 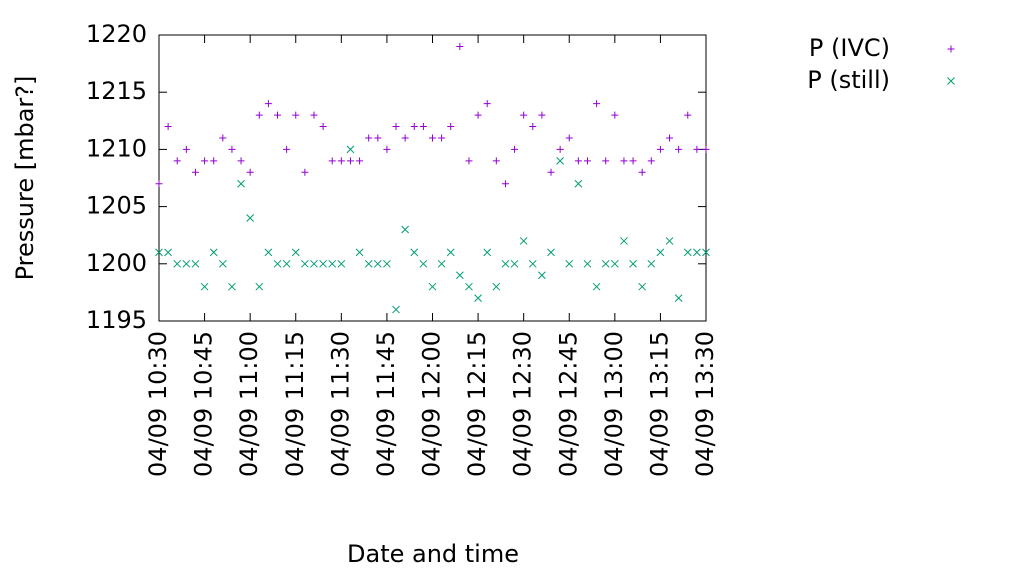 What do you see at coordinates (116, 263) in the screenshot?
I see `y-tick-label: 1200` at bounding box center [116, 263].